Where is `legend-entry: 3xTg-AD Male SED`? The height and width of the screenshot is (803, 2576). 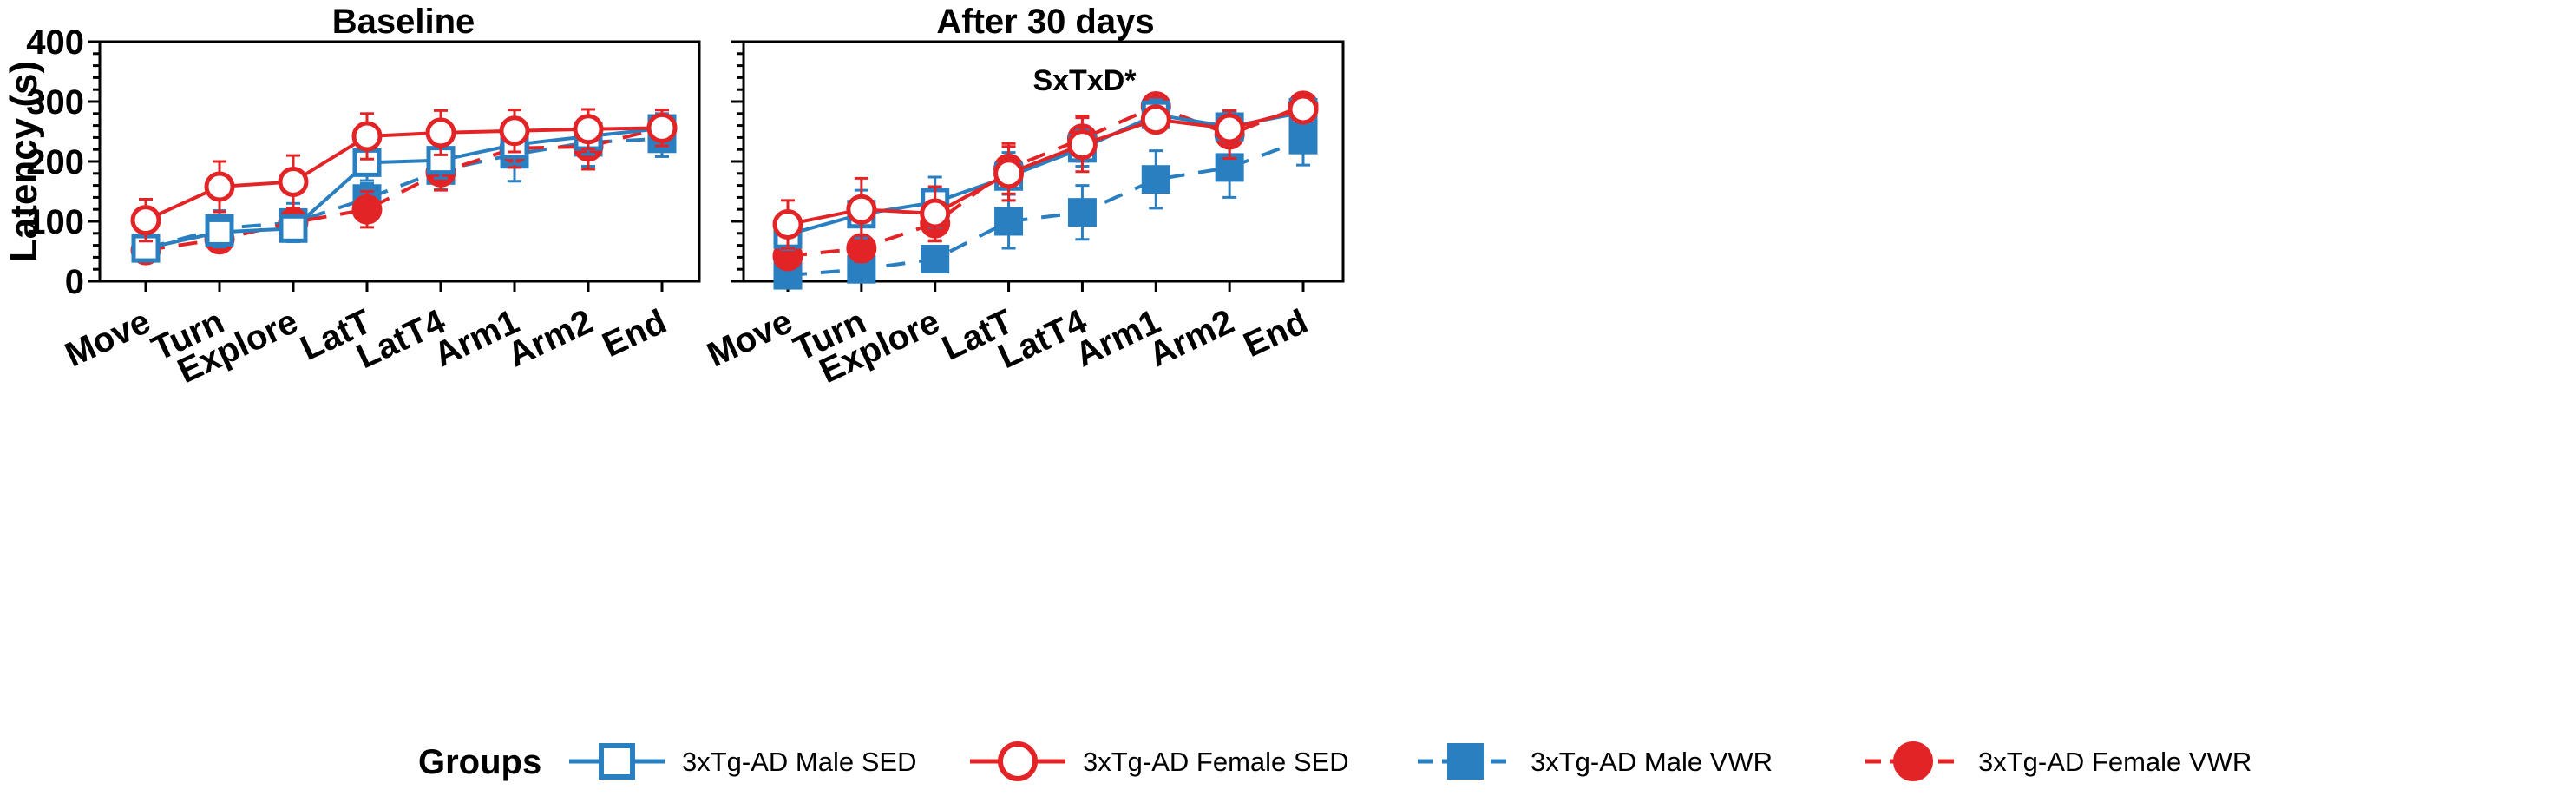
legend-entry: 3xTg-AD Male SED is located at coordinates (742, 761).